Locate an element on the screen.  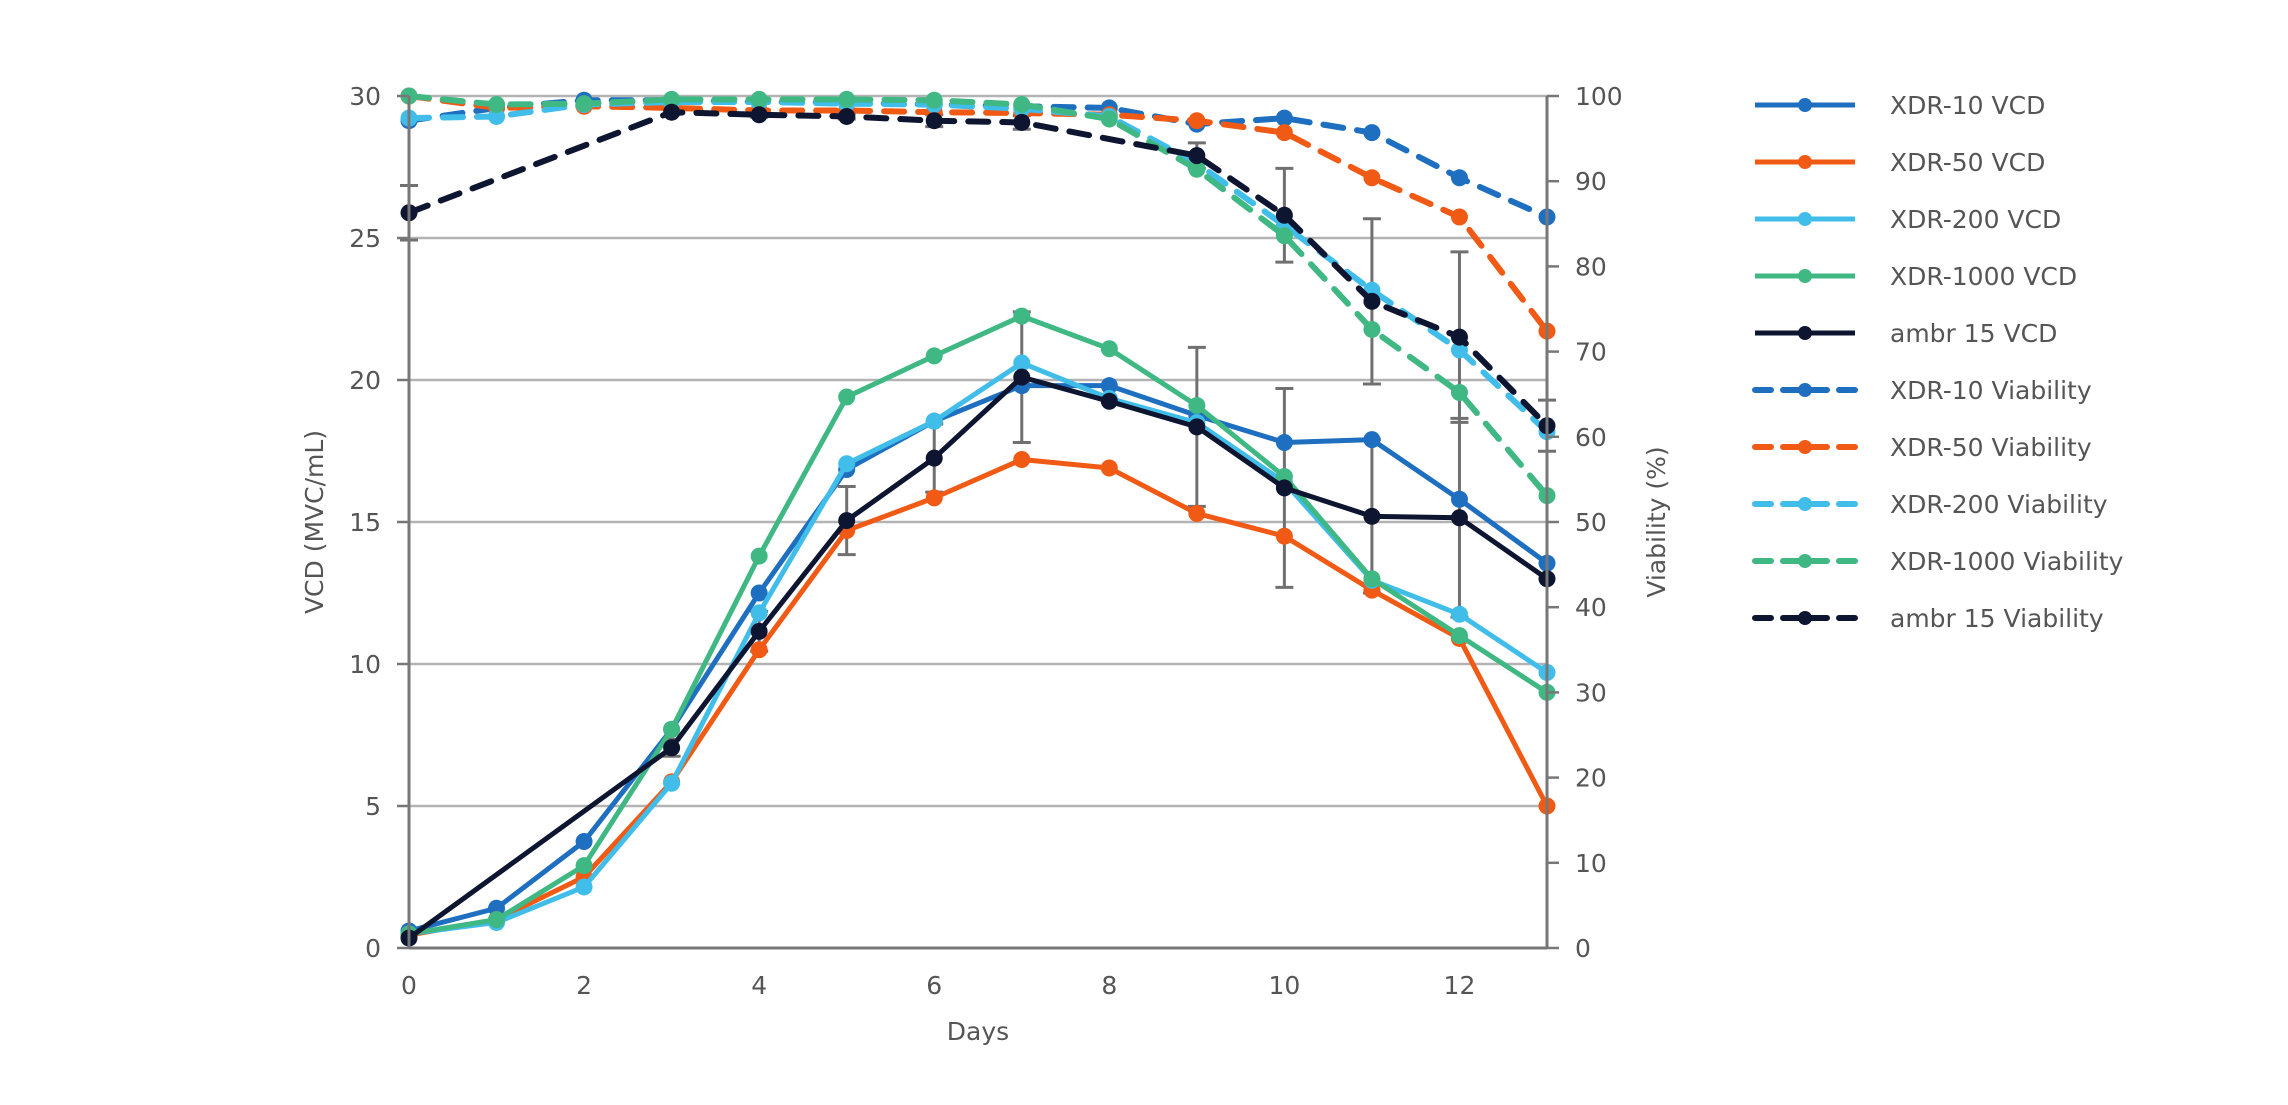
y2-tick-label: 80 is located at coordinates (1591, 266).